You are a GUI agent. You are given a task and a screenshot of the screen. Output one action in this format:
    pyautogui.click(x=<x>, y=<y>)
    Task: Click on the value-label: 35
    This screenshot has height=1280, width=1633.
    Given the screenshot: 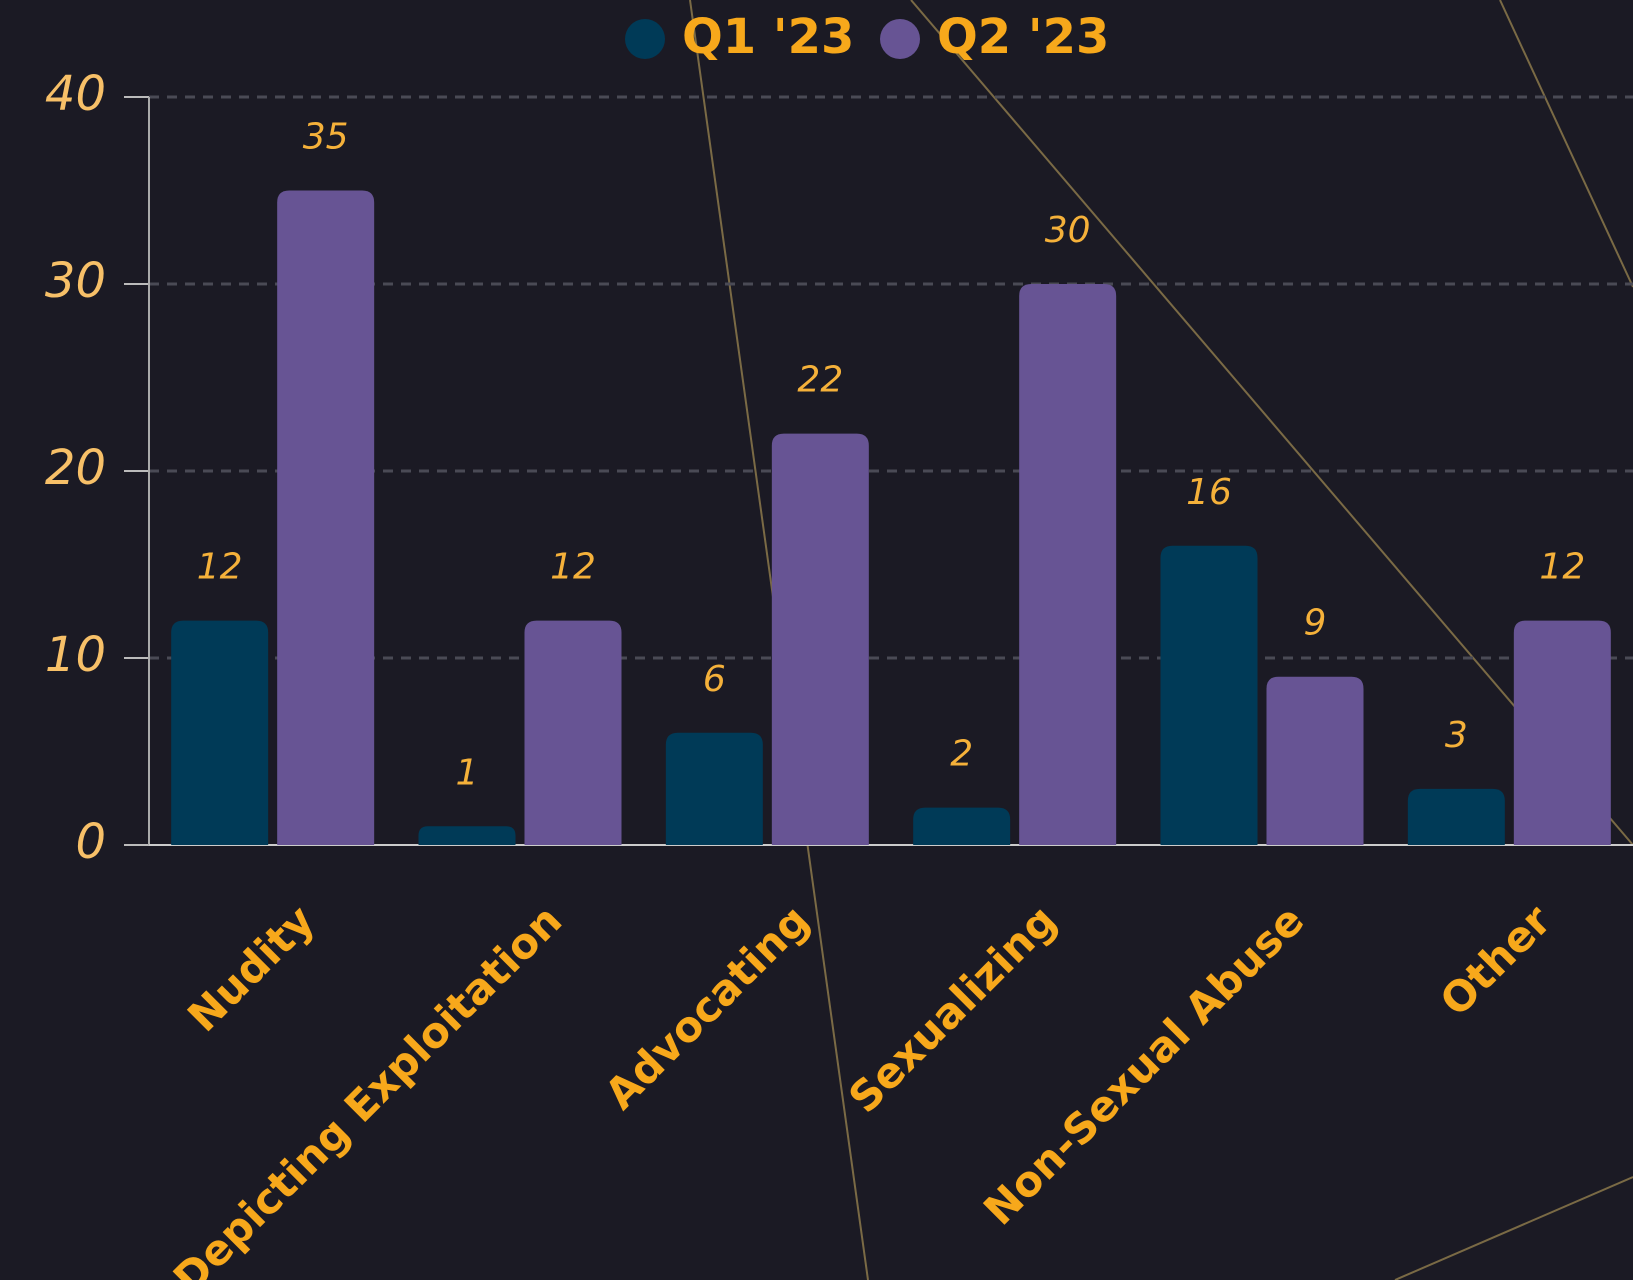 What is the action you would take?
    pyautogui.click(x=326, y=137)
    